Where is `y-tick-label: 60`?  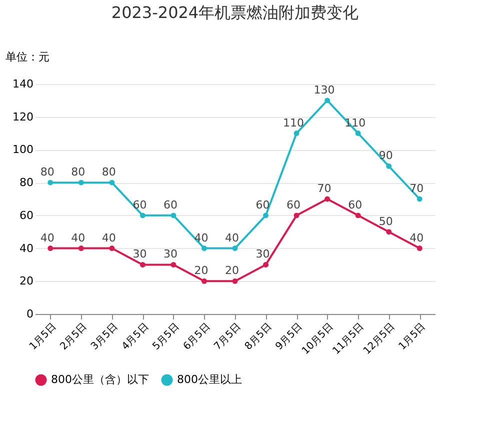 y-tick-label: 60 is located at coordinates (27, 215).